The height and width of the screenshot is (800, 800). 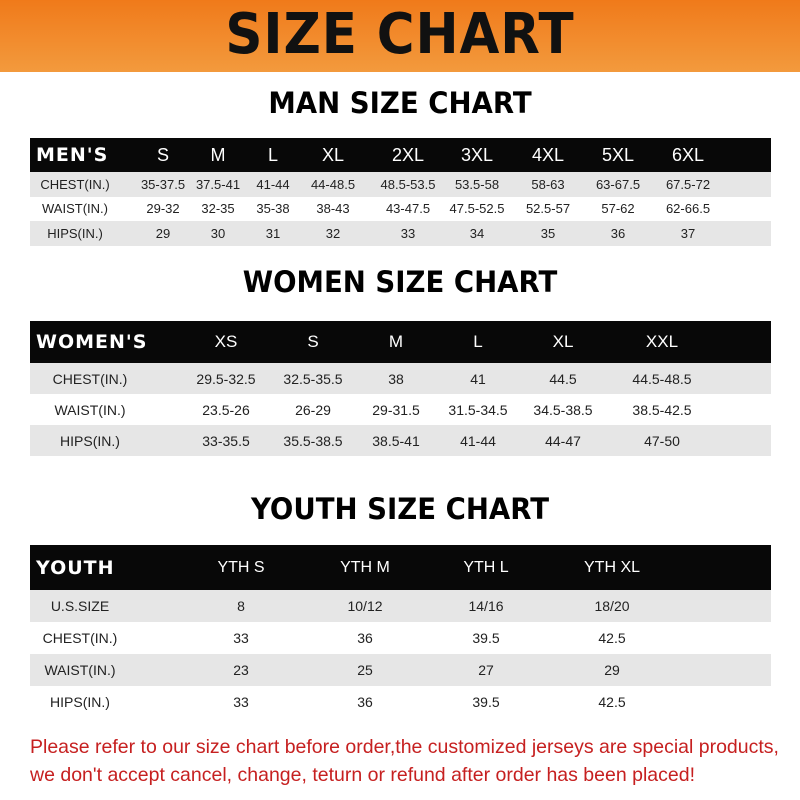 I want to click on table-cell: 34, so click(x=477, y=233).